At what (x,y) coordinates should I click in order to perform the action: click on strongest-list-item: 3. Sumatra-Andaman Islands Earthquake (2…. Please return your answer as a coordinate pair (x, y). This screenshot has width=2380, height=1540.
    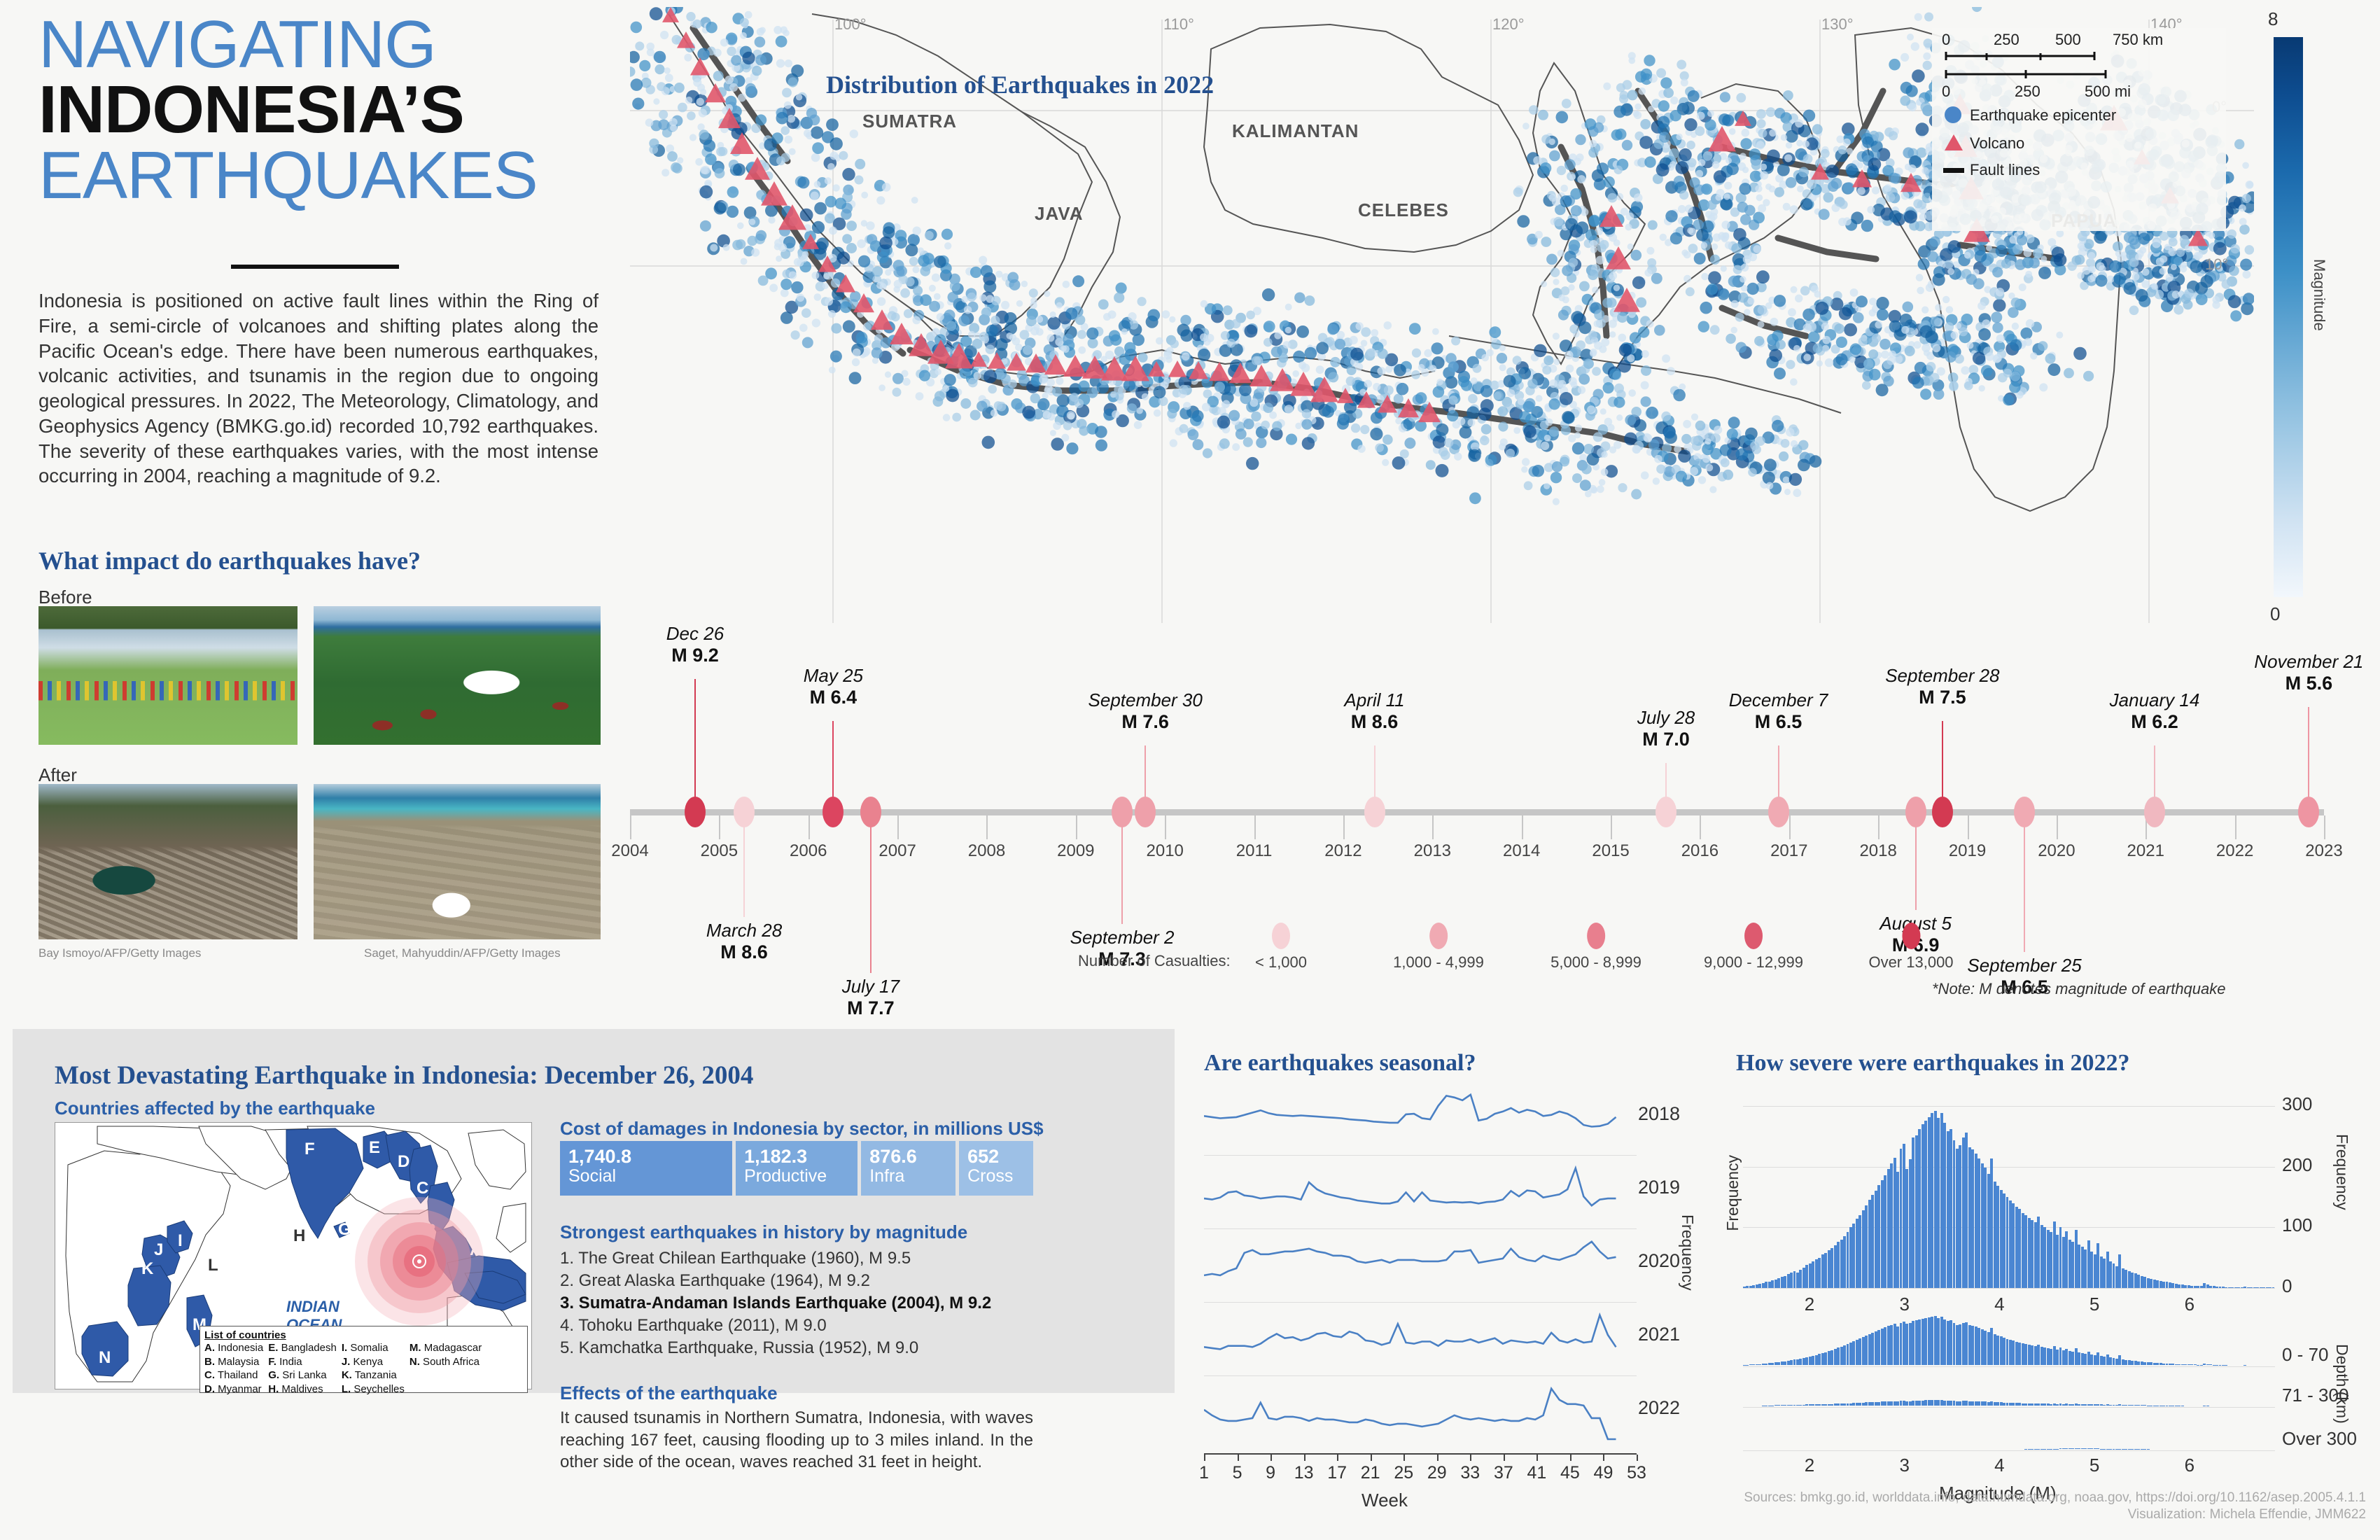
    Looking at the image, I should click on (776, 1302).